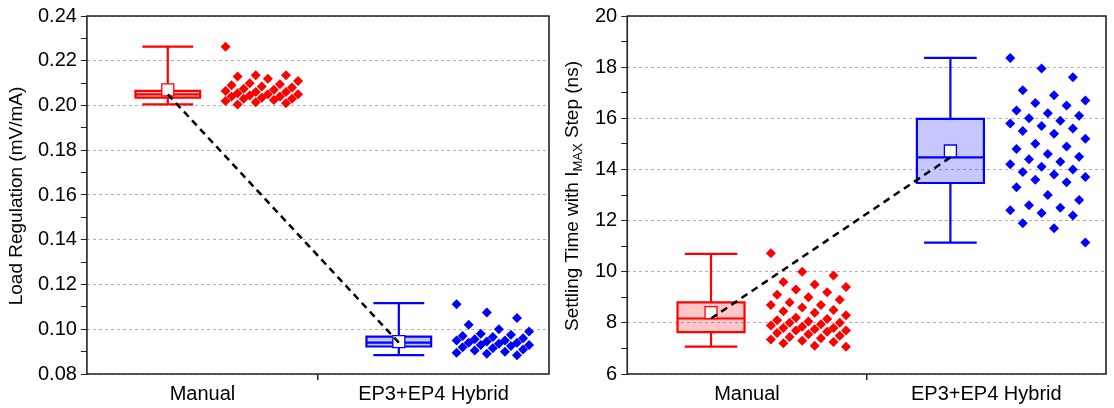  What do you see at coordinates (57, 104) in the screenshot?
I see `y-tick-label: 0.20` at bounding box center [57, 104].